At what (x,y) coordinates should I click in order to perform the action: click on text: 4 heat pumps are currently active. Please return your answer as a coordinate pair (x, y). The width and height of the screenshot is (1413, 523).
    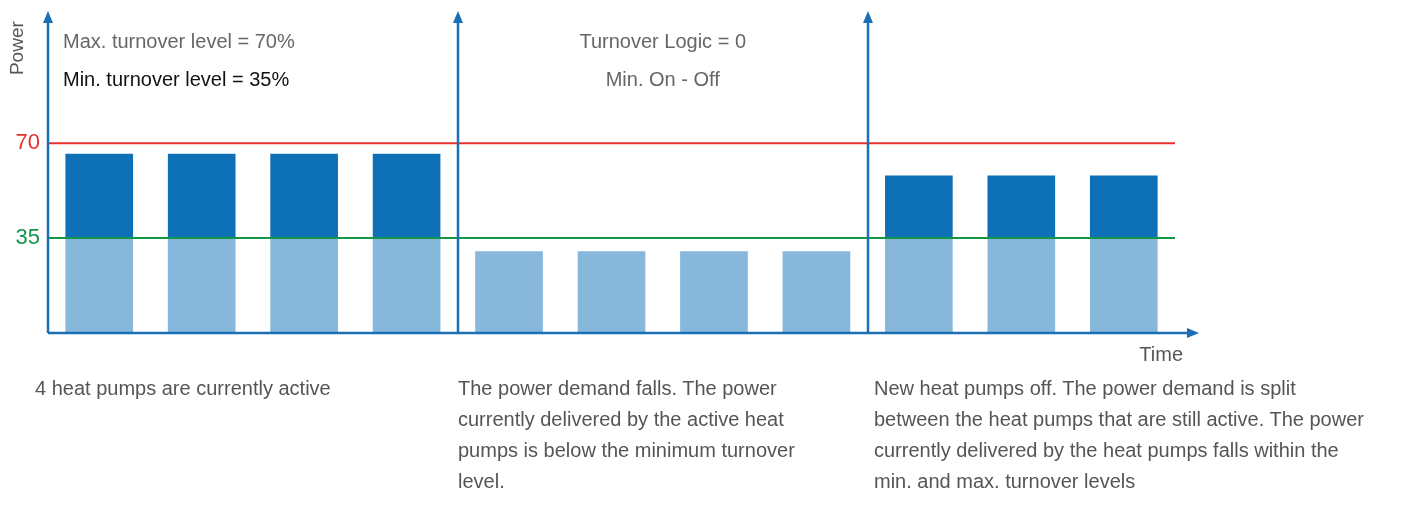
    Looking at the image, I should click on (183, 388).